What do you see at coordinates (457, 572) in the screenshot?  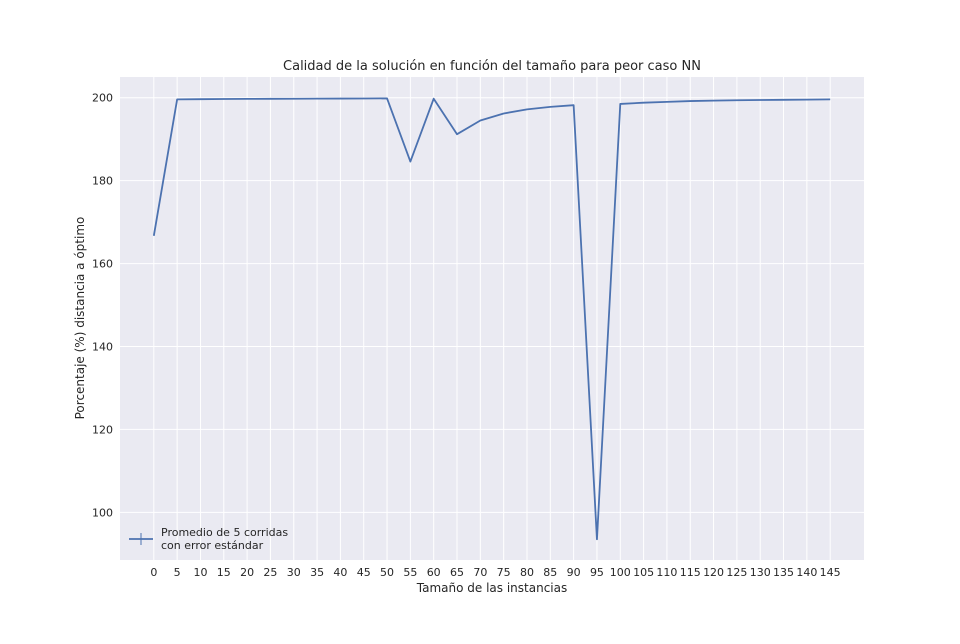 I see `x-tick-label: 65` at bounding box center [457, 572].